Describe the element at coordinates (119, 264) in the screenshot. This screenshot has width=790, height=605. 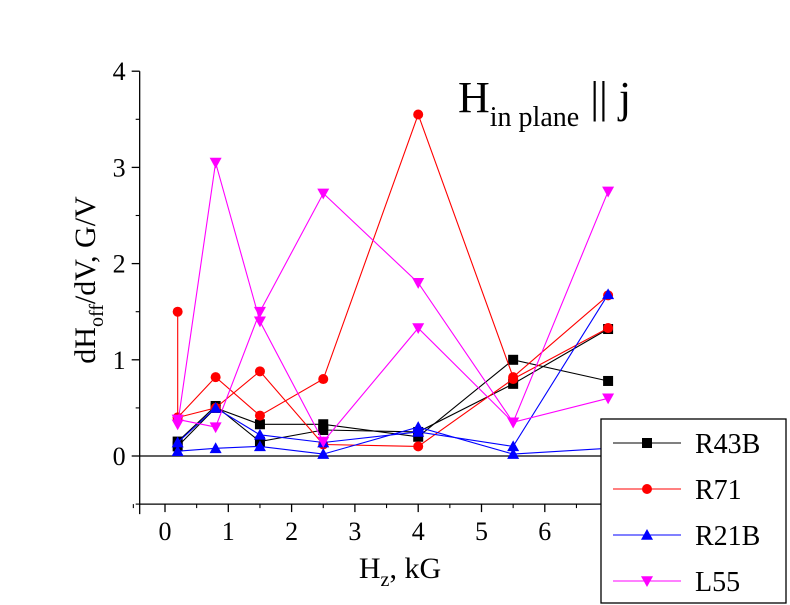
I see `y-tick-label: 2` at that location.